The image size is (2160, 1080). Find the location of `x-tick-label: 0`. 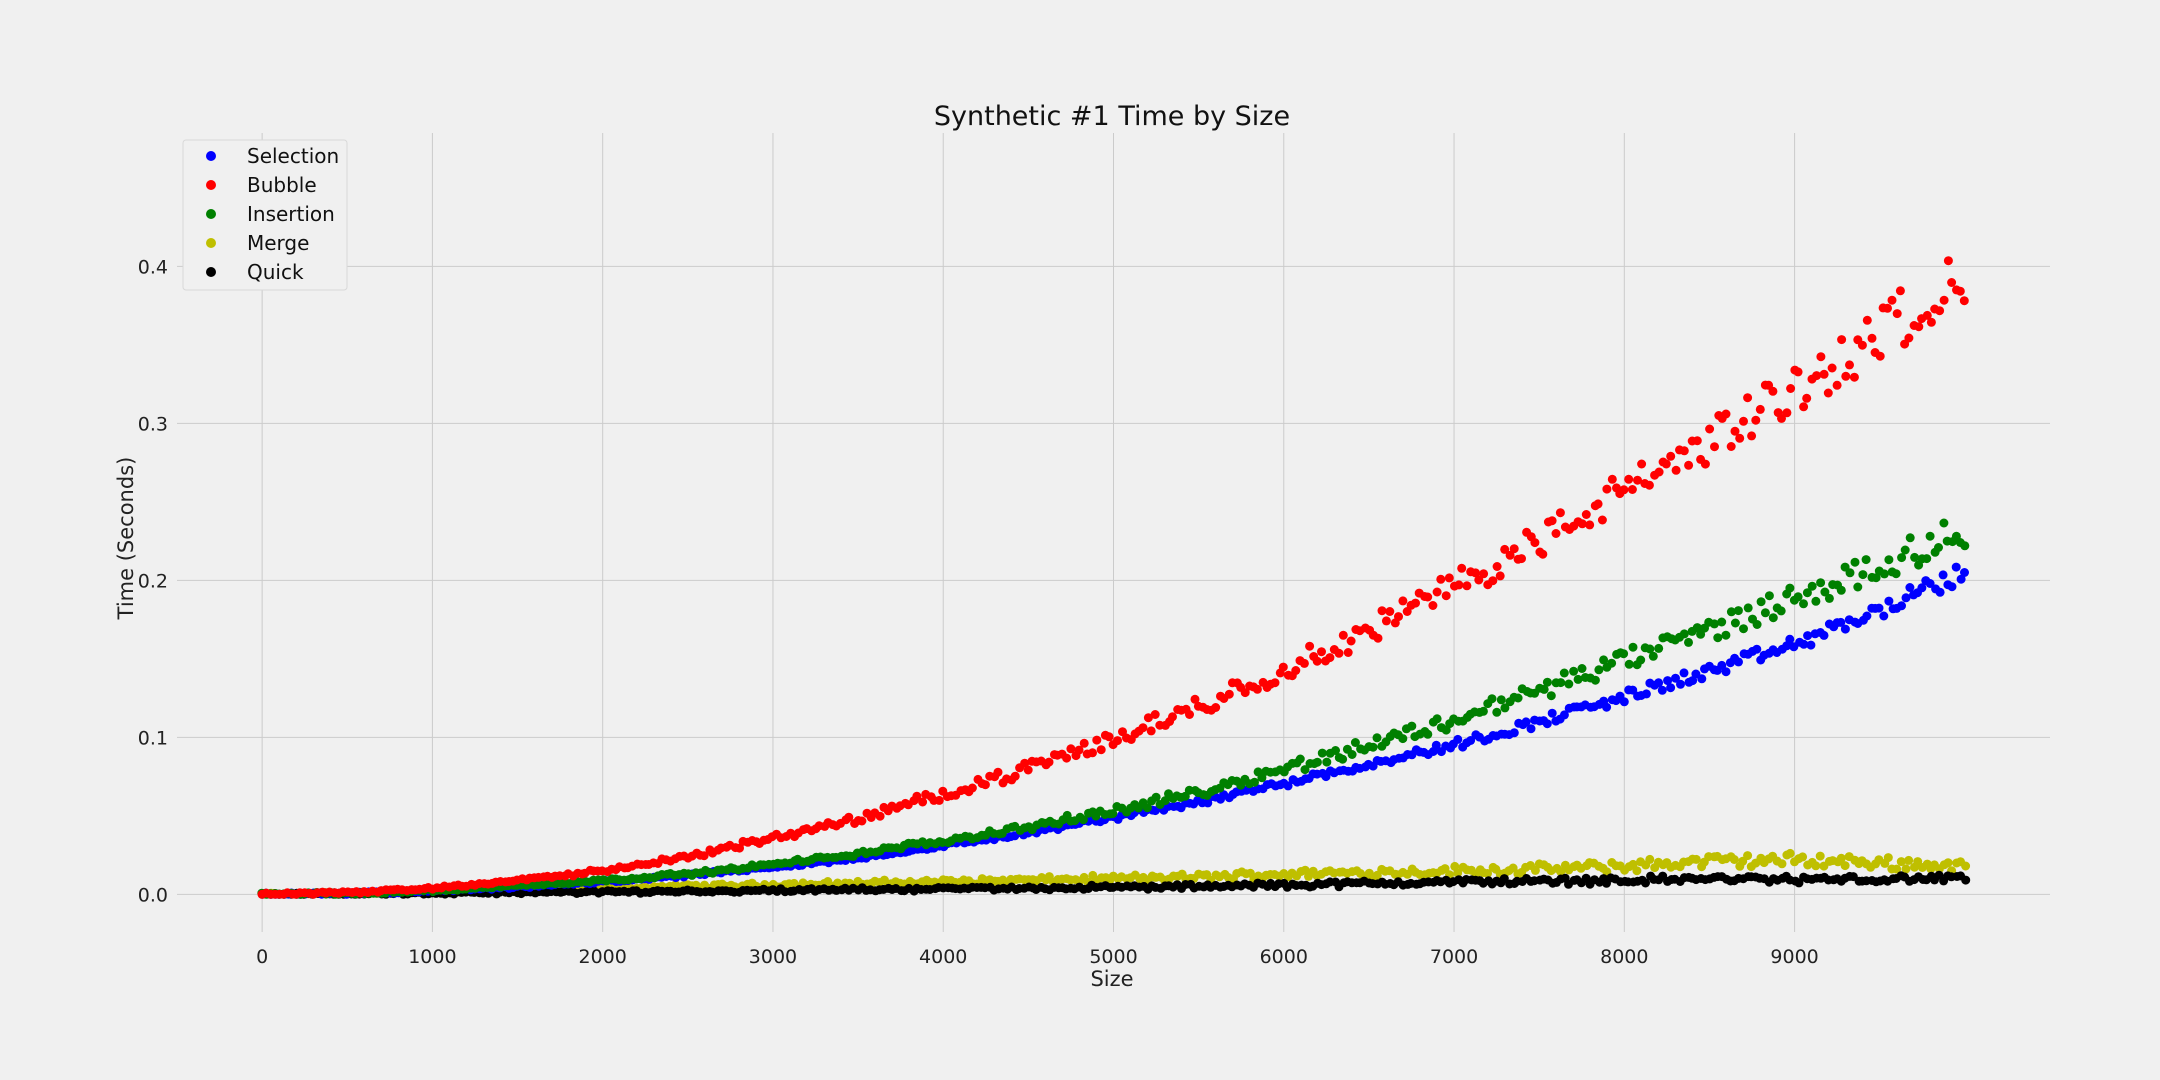

x-tick-label: 0 is located at coordinates (262, 957).